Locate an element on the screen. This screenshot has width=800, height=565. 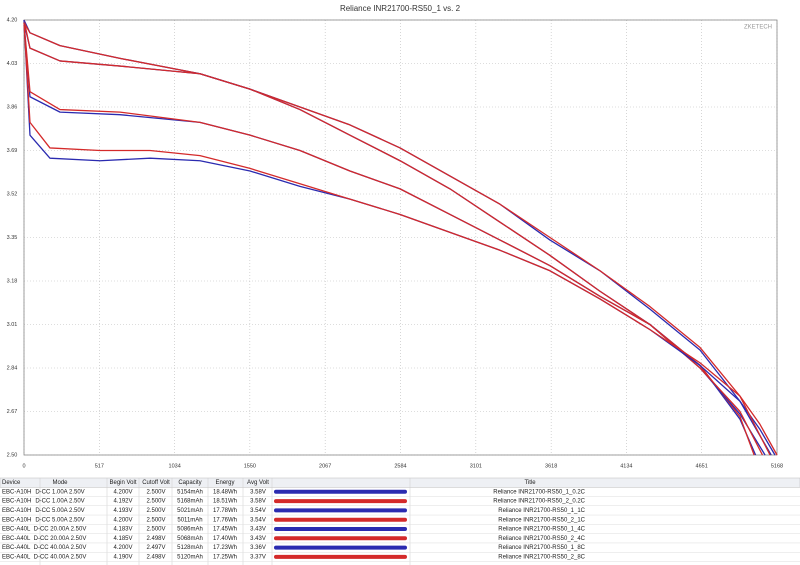
table-cell: 3.37V is located at coordinates (258, 557).